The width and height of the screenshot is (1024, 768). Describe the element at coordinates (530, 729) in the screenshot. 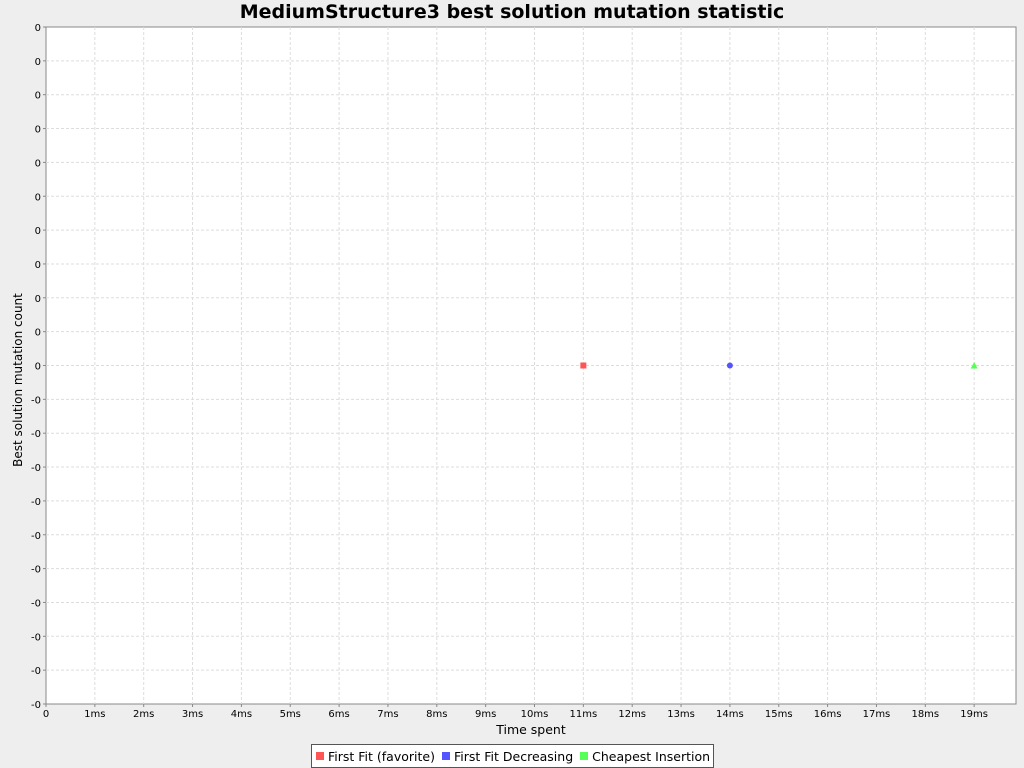

I see `x-axis-label: Time spent` at that location.